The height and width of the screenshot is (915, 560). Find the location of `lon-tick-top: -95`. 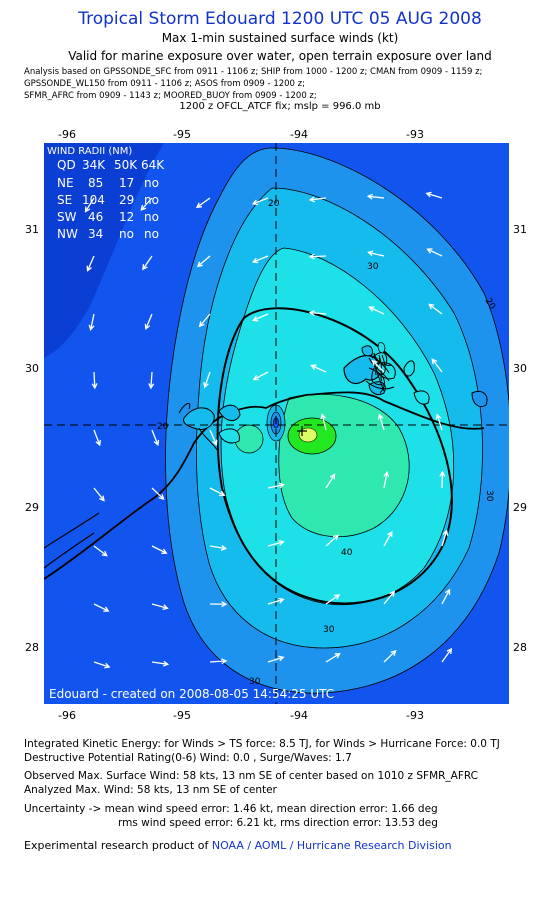

lon-tick-top: -95 is located at coordinates (182, 134).